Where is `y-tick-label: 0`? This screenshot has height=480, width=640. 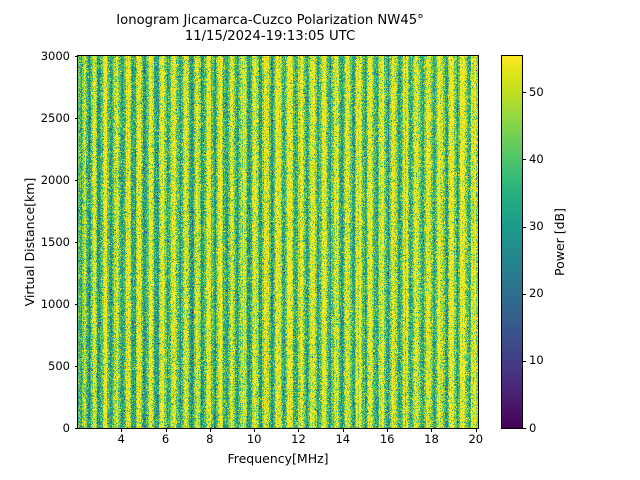
y-tick-label: 0 is located at coordinates (66, 427).